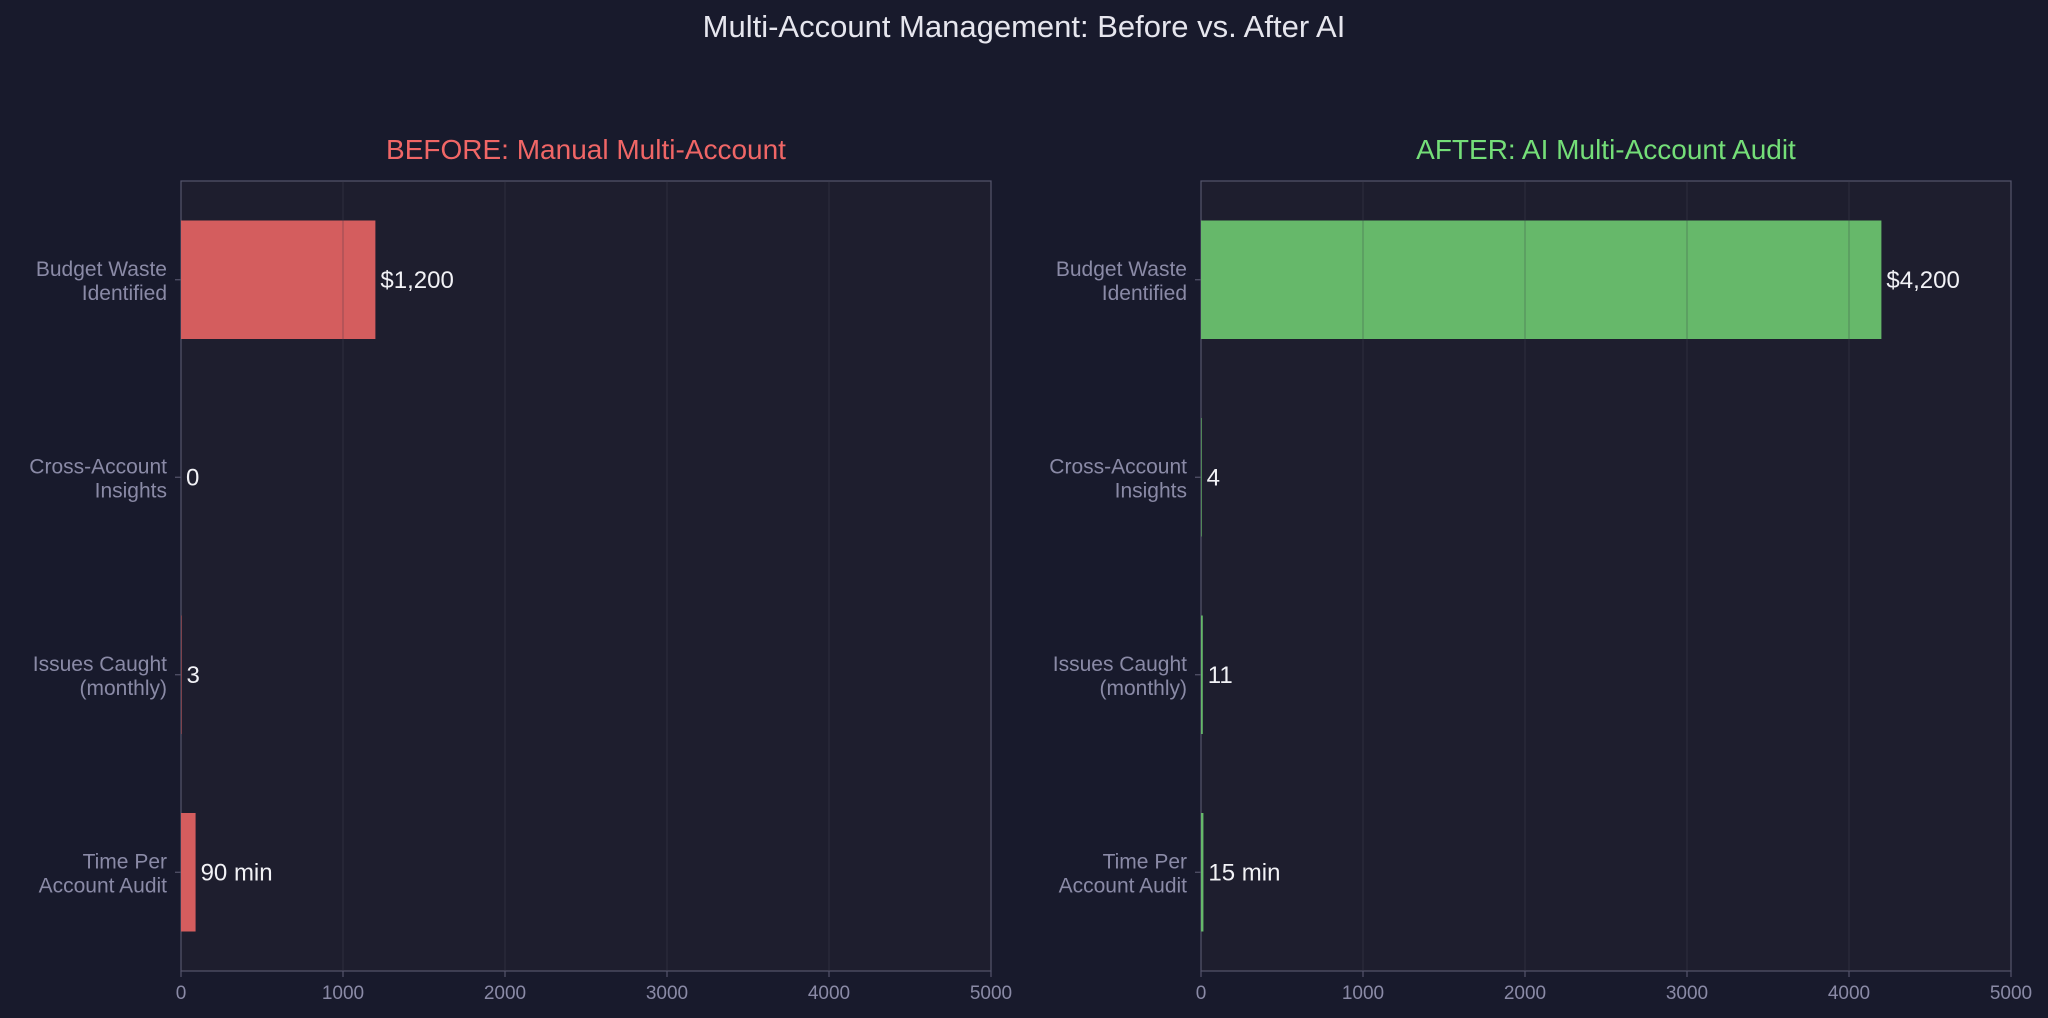 The image size is (2048, 1018). I want to click on after-value-label: 4, so click(1213, 477).